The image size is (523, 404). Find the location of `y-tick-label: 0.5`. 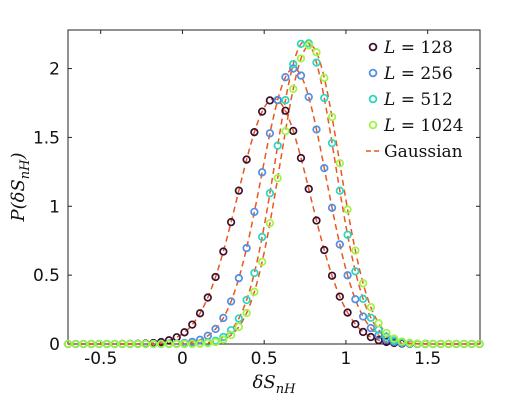

y-tick-label: 0.5 is located at coordinates (46, 276).